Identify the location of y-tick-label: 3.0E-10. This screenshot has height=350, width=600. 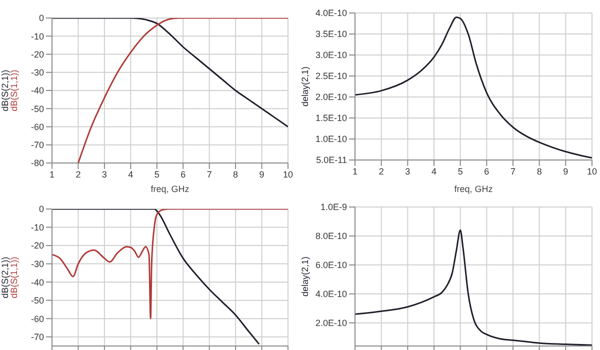
(331, 55).